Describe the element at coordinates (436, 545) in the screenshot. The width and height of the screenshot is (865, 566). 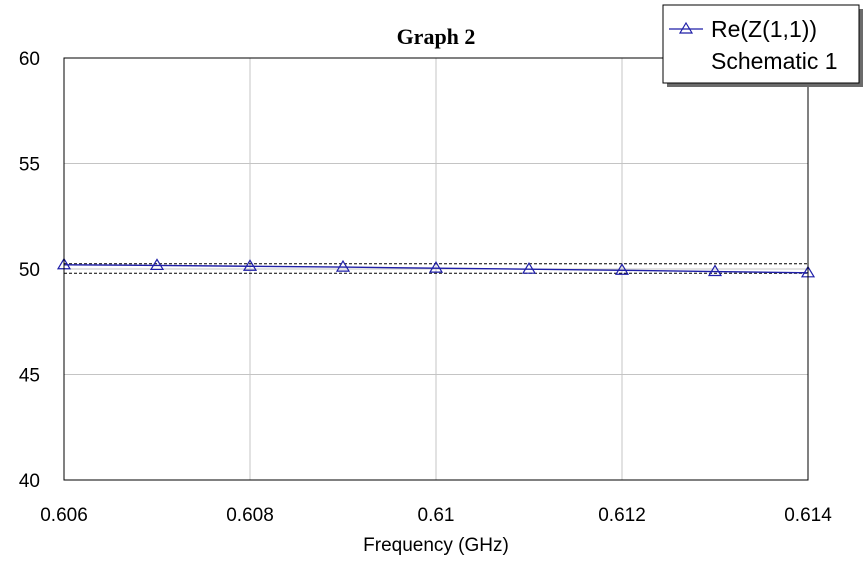
I see `x-axis-label: Frequency (GHz)` at that location.